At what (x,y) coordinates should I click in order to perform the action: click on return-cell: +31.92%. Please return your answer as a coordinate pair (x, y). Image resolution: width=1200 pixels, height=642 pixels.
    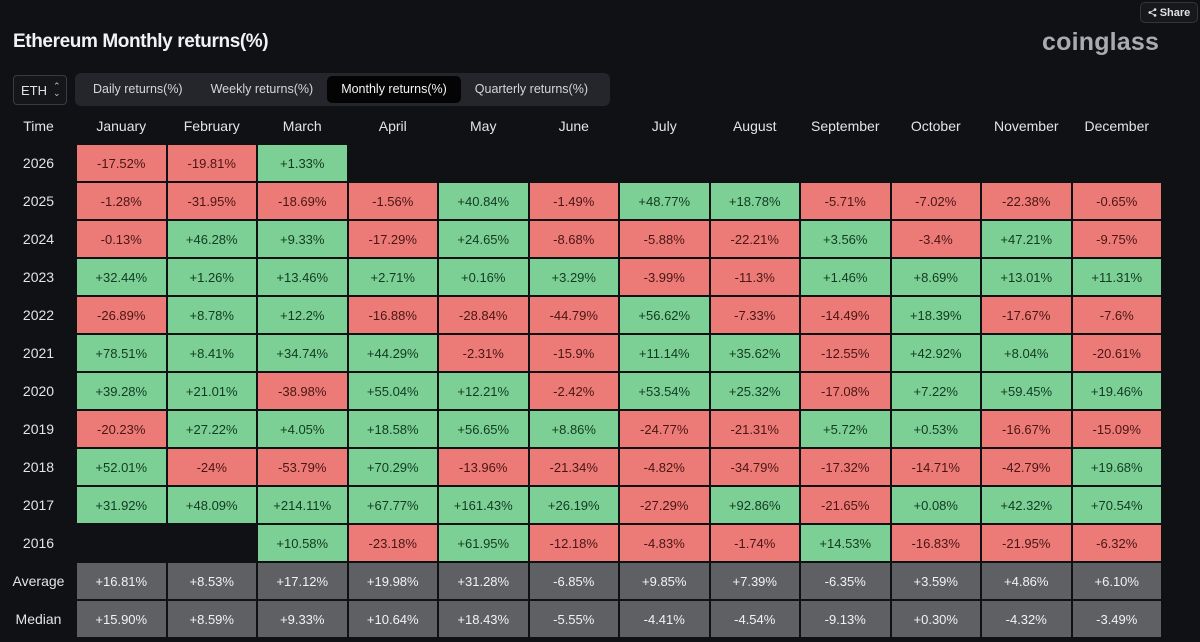
    Looking at the image, I should click on (121, 505).